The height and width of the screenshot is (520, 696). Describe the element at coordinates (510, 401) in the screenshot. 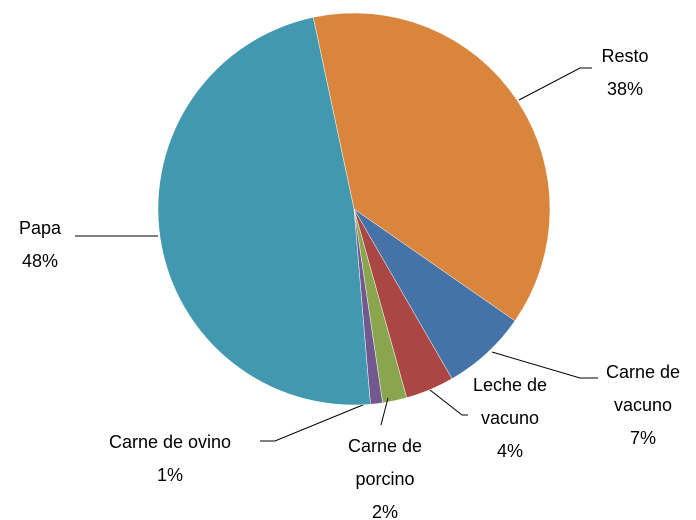

I see `category-label: Leche de vacuno` at that location.